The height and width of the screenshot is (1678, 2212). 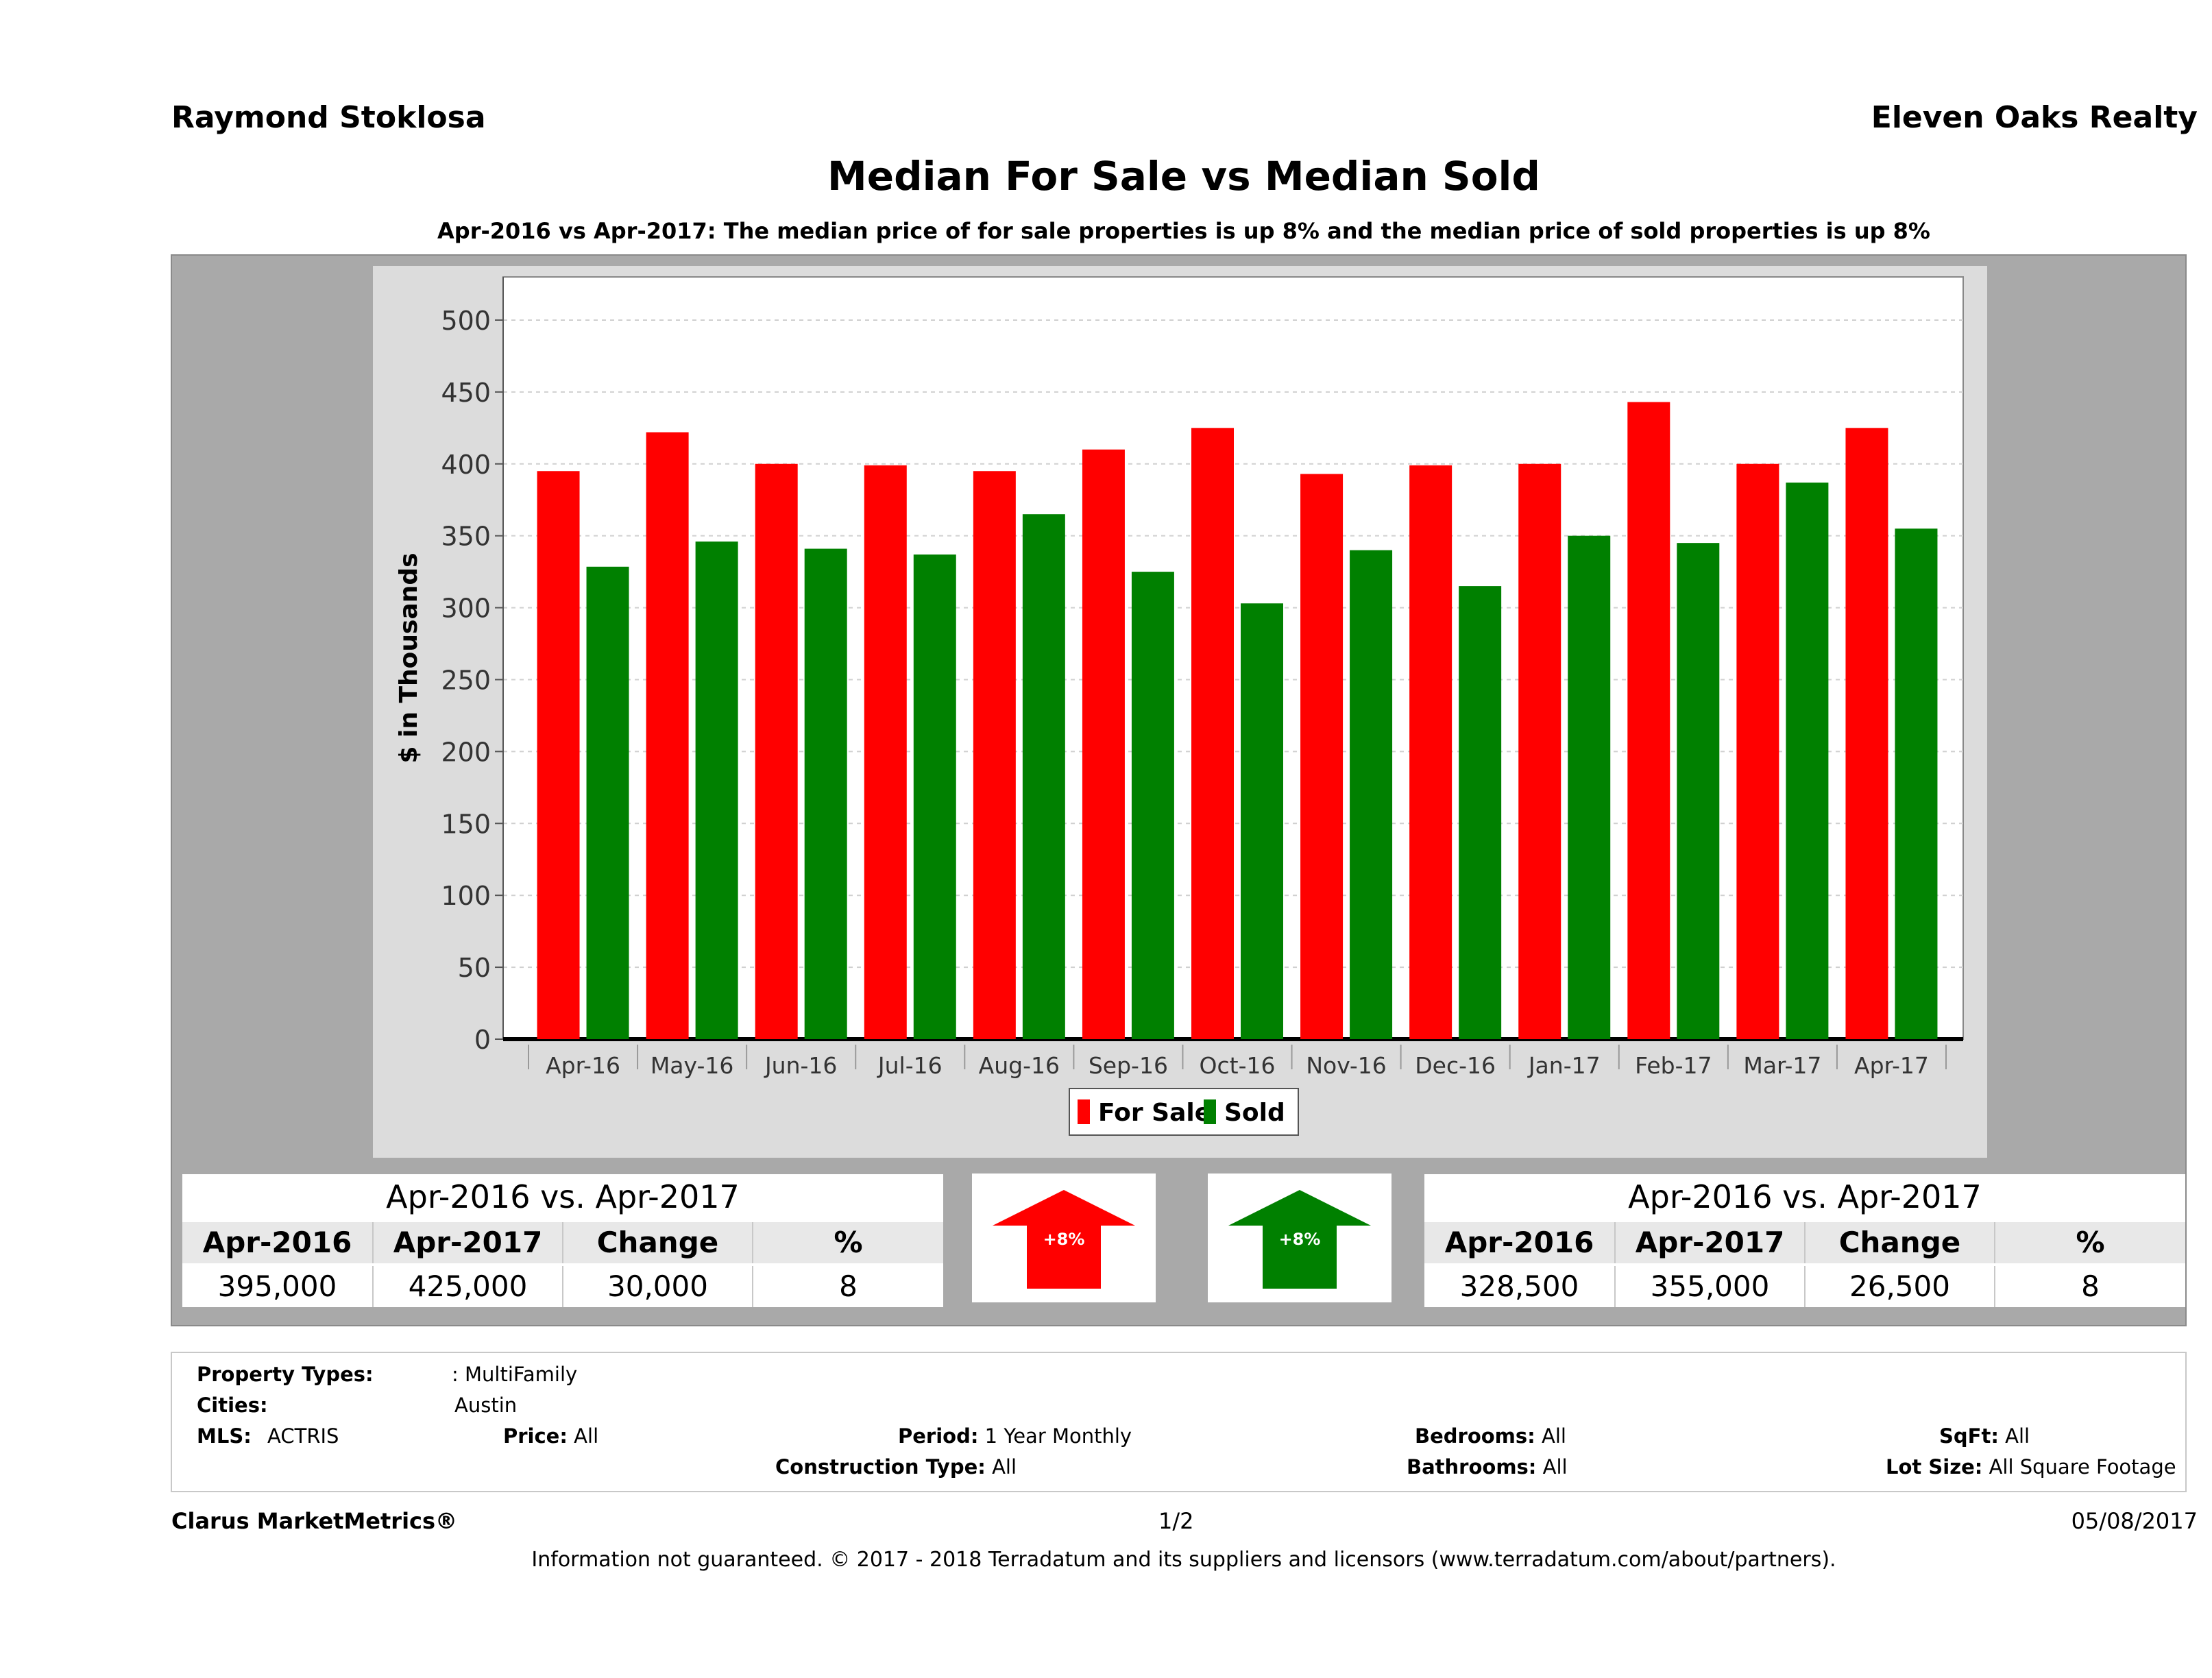 What do you see at coordinates (329, 117) in the screenshot?
I see `agent-name: Raymond Stoklosa` at bounding box center [329, 117].